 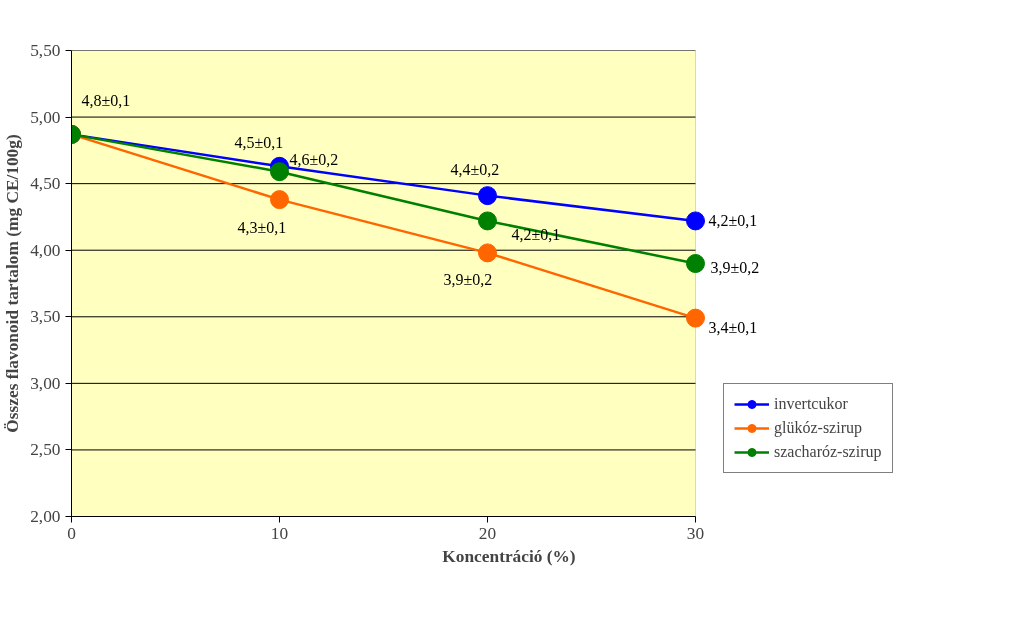 I want to click on legend-label: invertcukor, so click(x=811, y=404).